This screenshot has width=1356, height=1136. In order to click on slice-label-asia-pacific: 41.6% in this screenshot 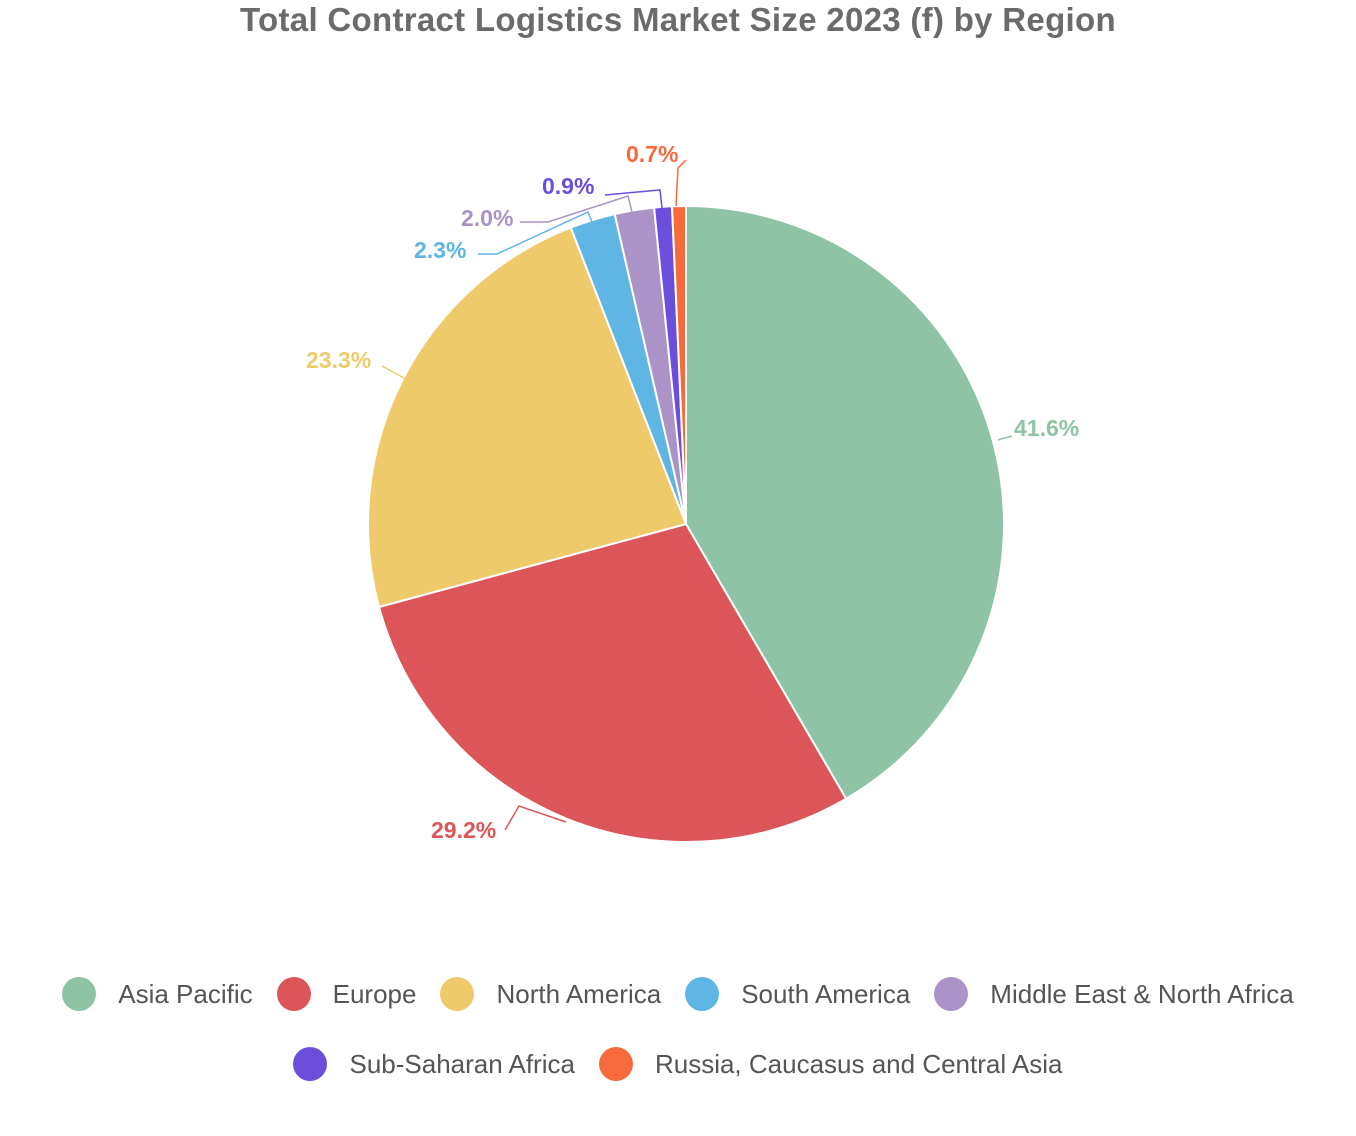, I will do `click(1046, 428)`.